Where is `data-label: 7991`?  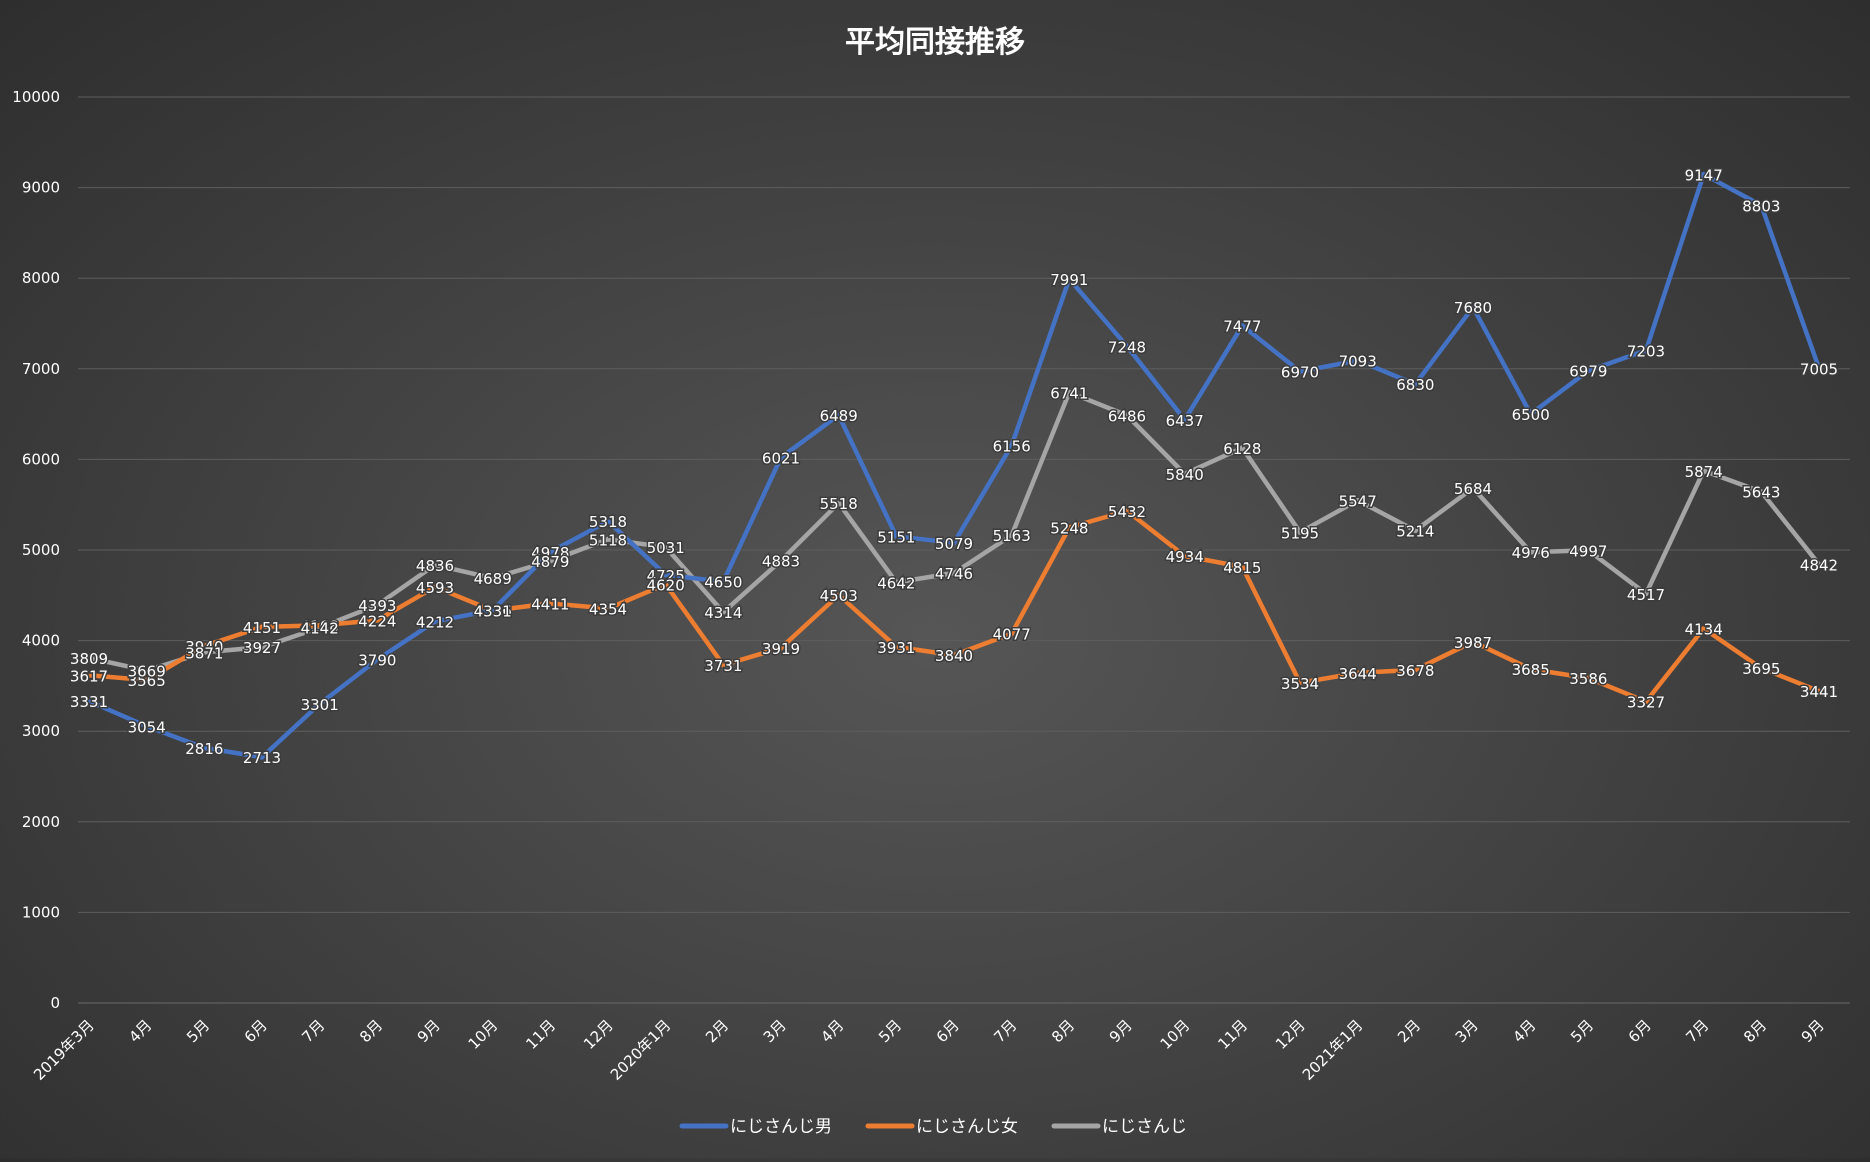 data-label: 7991 is located at coordinates (1069, 280).